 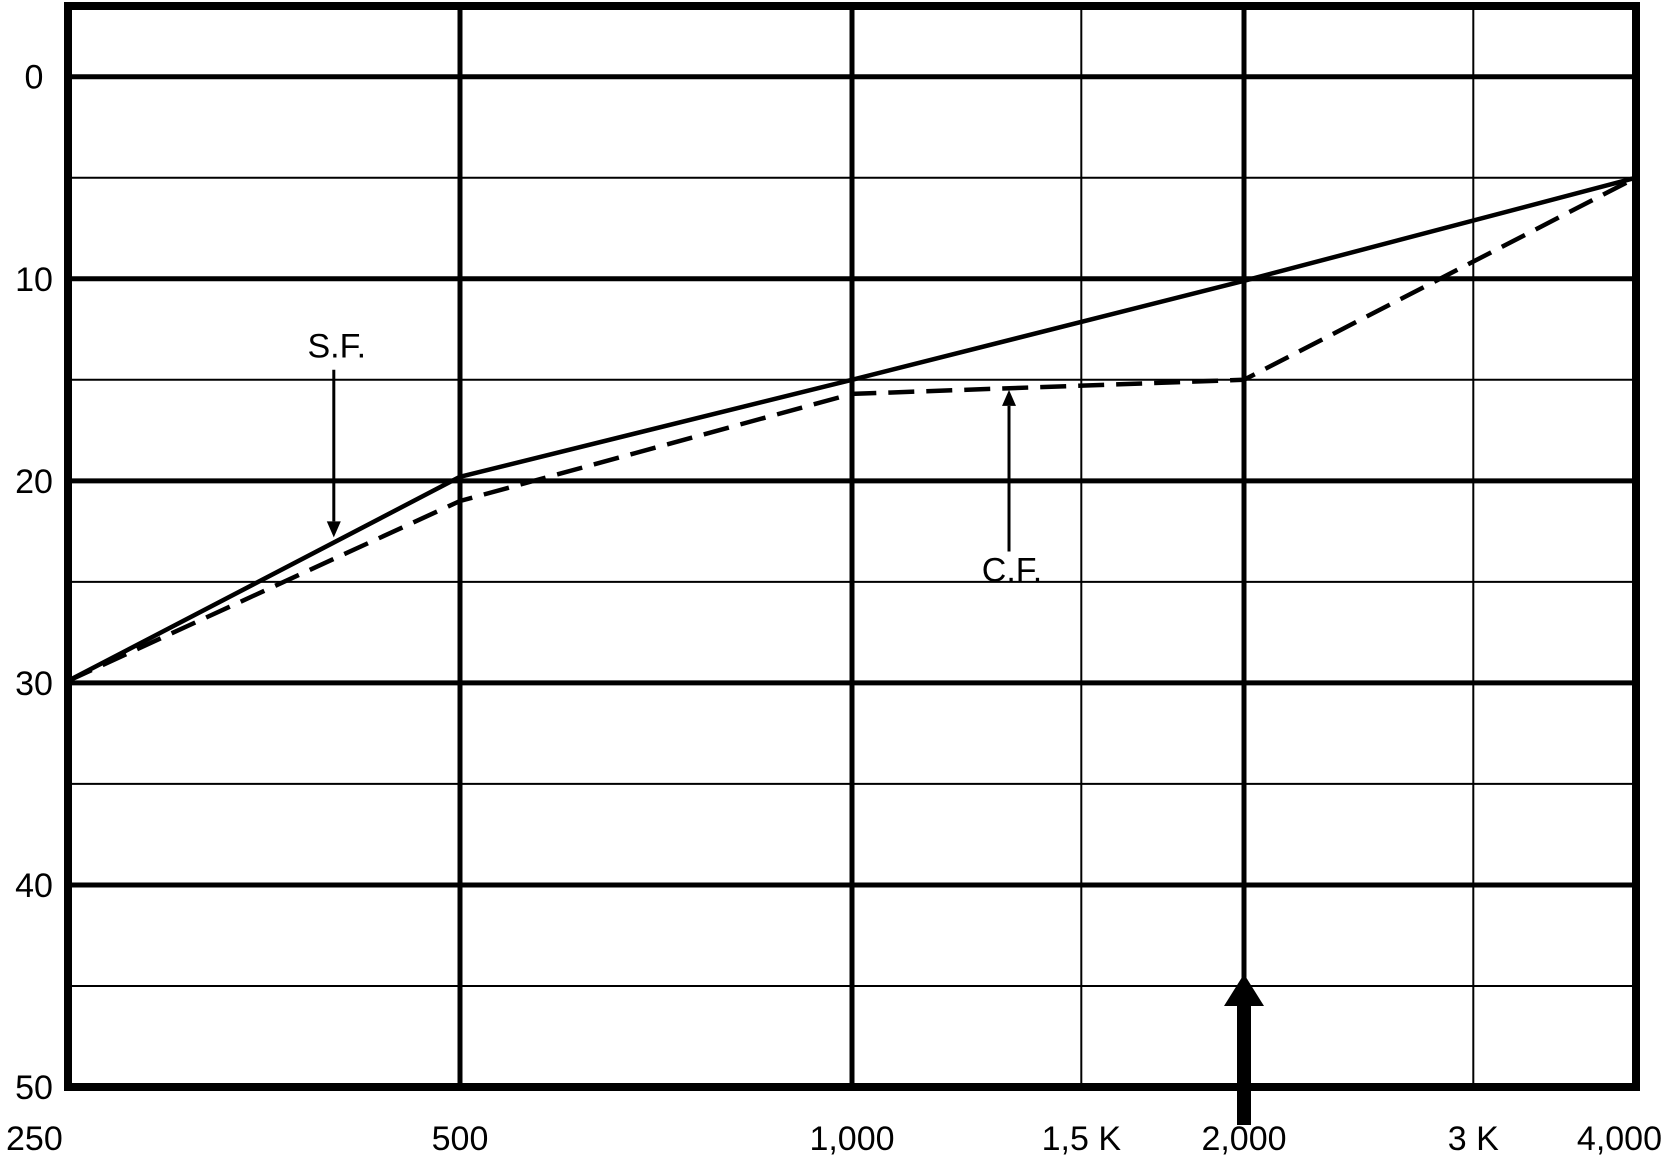 What do you see at coordinates (34, 684) in the screenshot?
I see `y-tick-label: 30` at bounding box center [34, 684].